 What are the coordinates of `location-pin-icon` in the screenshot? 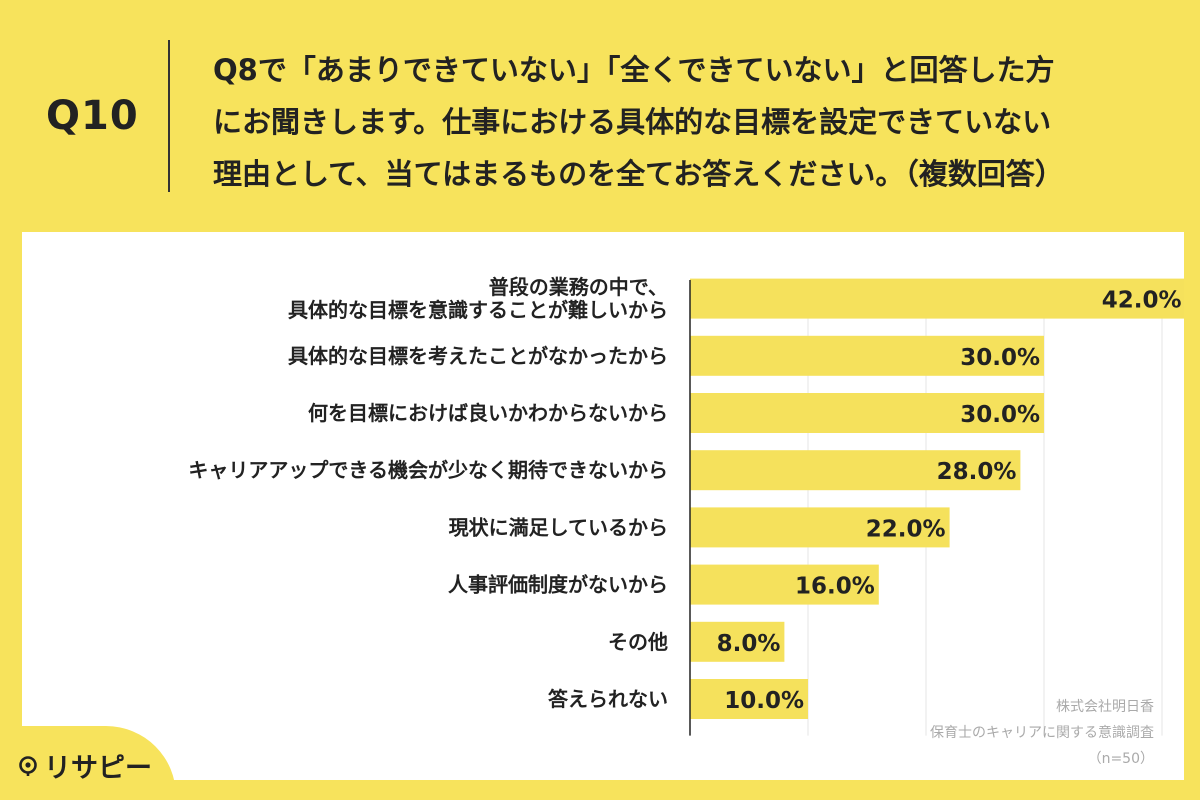 It's located at (28, 765).